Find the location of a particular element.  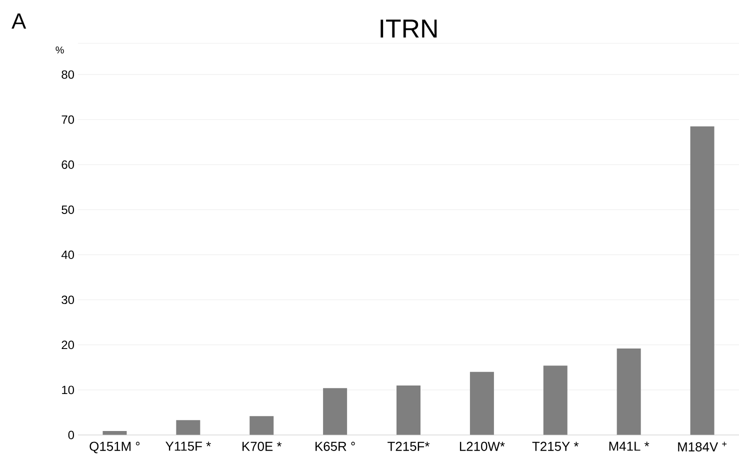

chart-title: ITRN is located at coordinates (408, 29).